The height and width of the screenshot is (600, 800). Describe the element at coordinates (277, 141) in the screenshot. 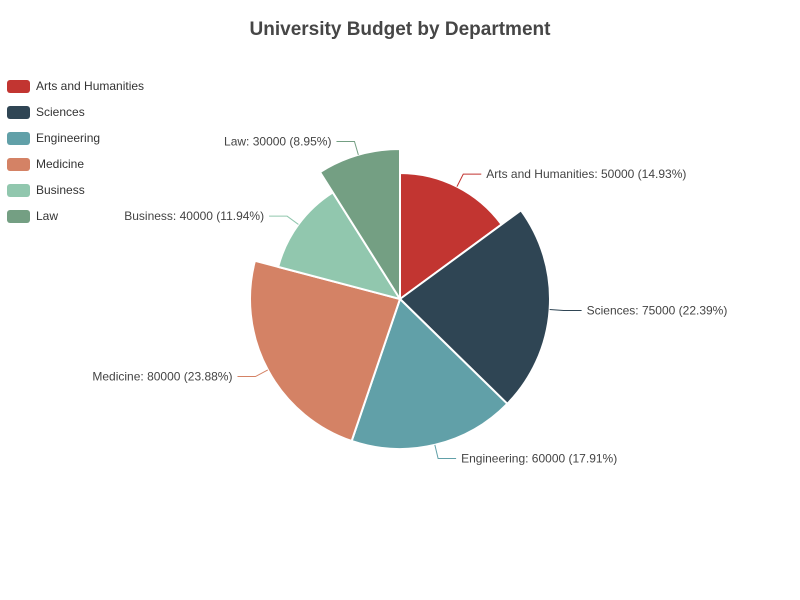

I see `slice-label: Law: 30000 (8.95%)` at that location.